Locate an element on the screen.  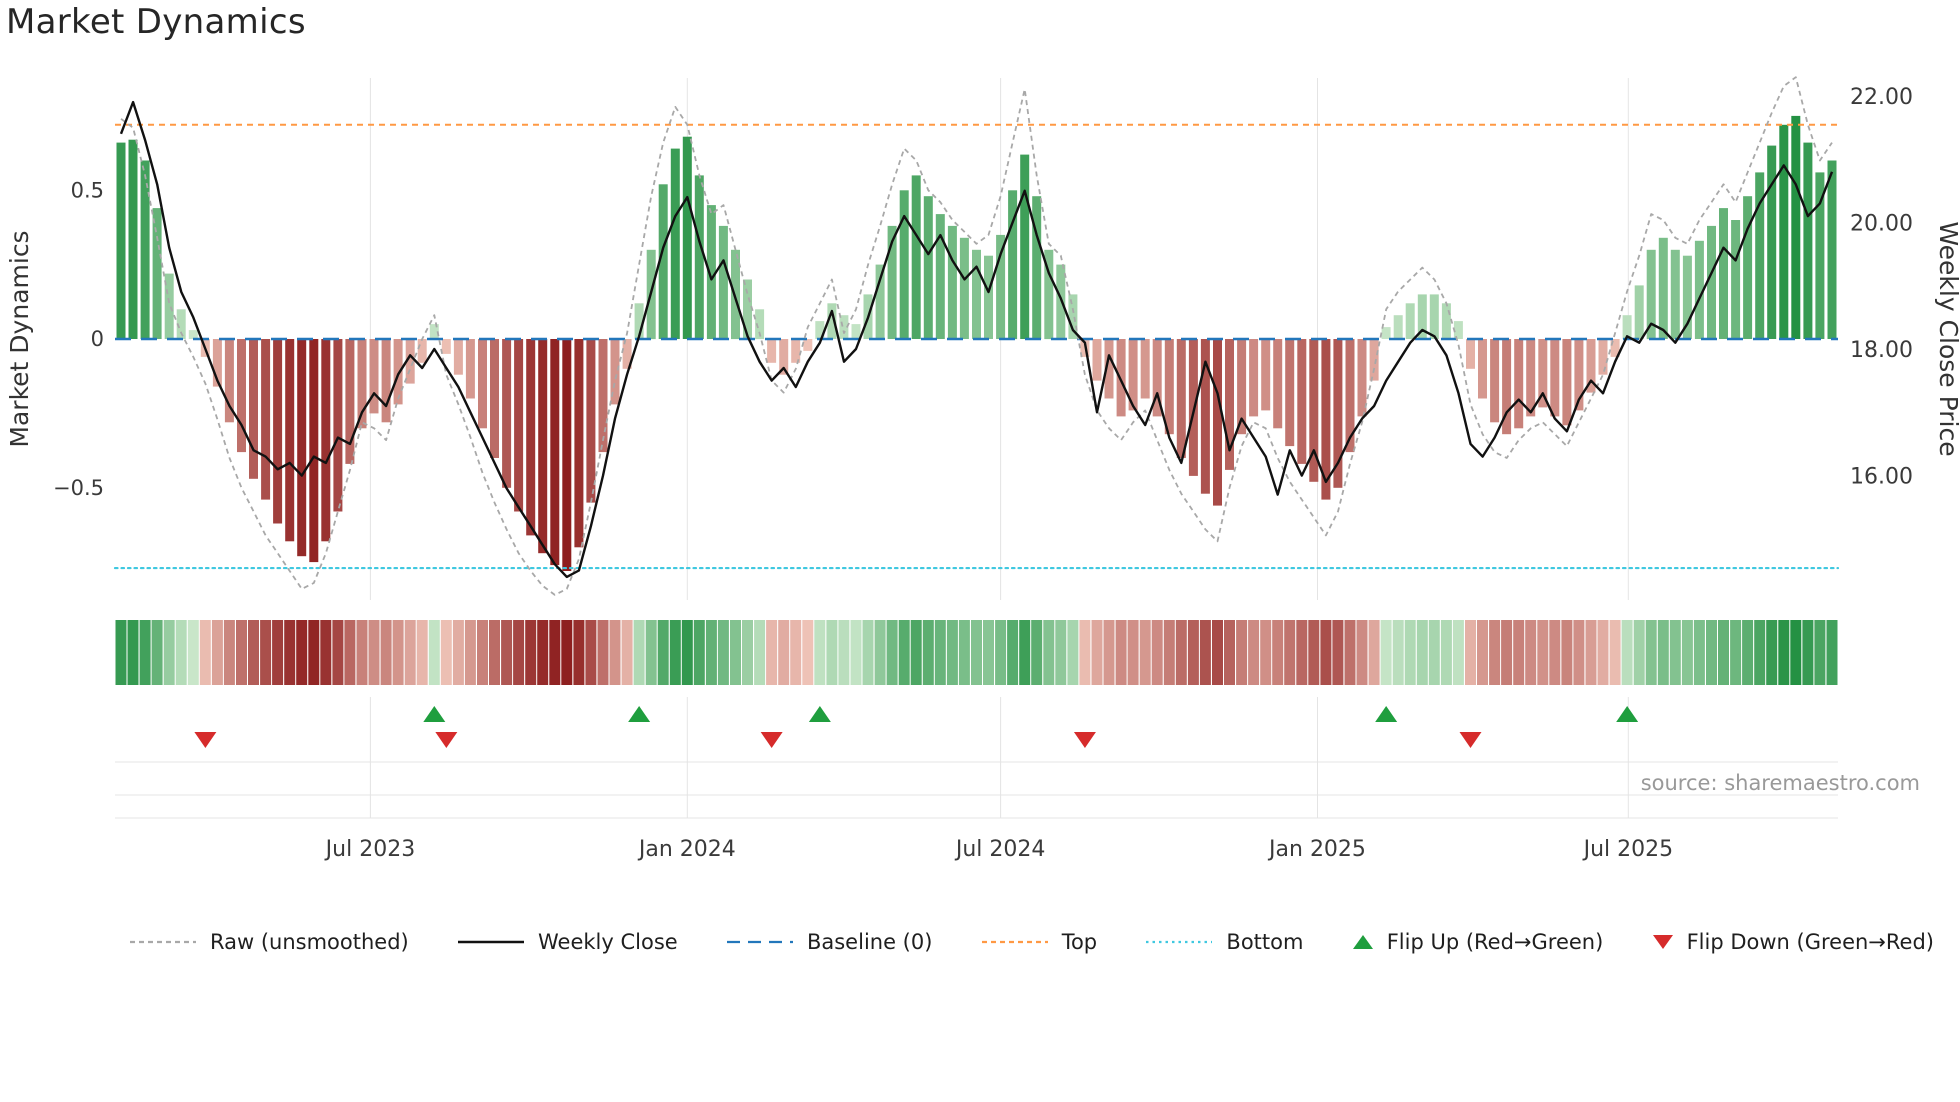
heatmap-strip is located at coordinates (976, 652).